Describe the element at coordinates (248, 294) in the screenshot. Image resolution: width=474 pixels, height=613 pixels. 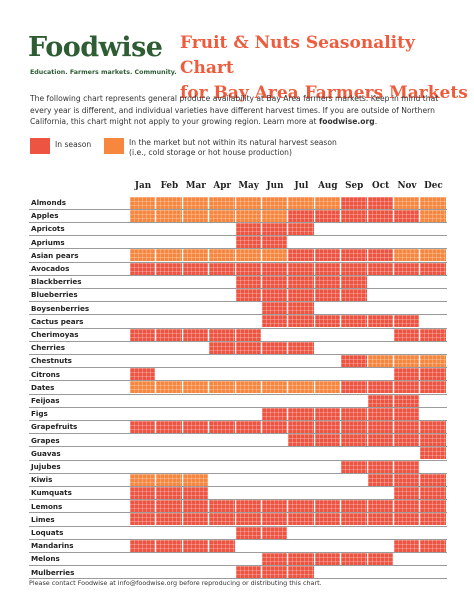
I see `season-cell-blueberries-may` at that location.